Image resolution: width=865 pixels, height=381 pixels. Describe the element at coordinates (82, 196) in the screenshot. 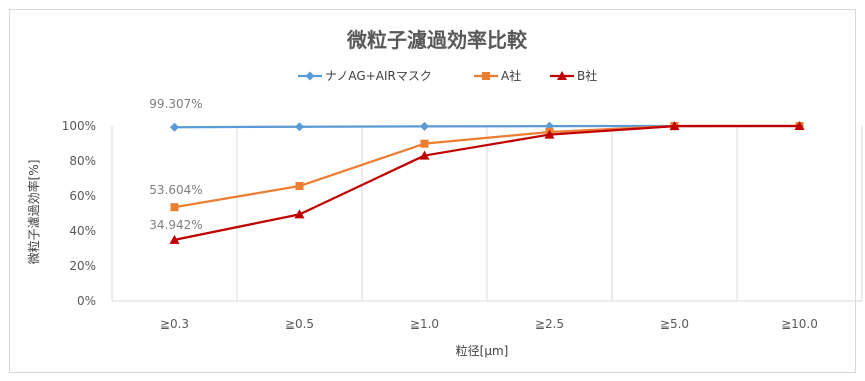

I see `y-tick-label: 60%` at that location.